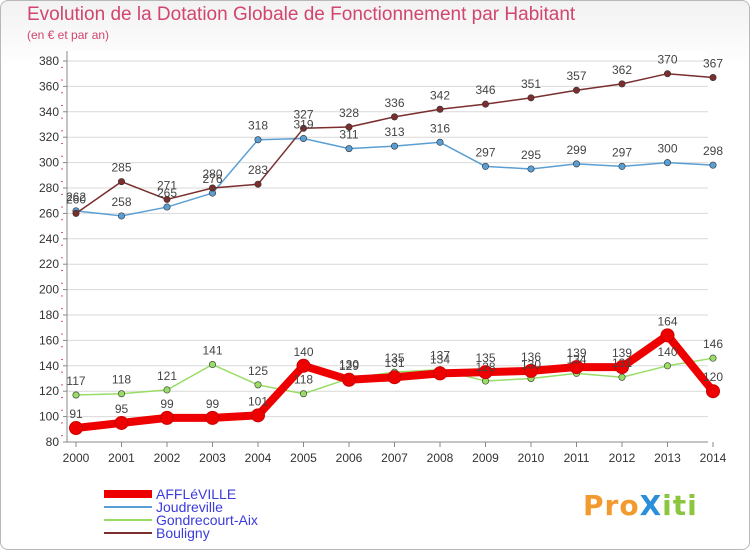 This screenshot has width=750, height=550. What do you see at coordinates (49, 417) in the screenshot?
I see `y-tick-label: 100` at bounding box center [49, 417].